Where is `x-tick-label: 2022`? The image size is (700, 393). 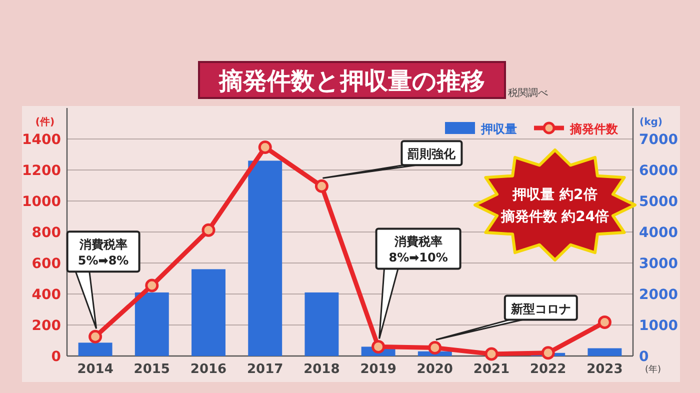 x-tick-label: 2022 is located at coordinates (548, 369).